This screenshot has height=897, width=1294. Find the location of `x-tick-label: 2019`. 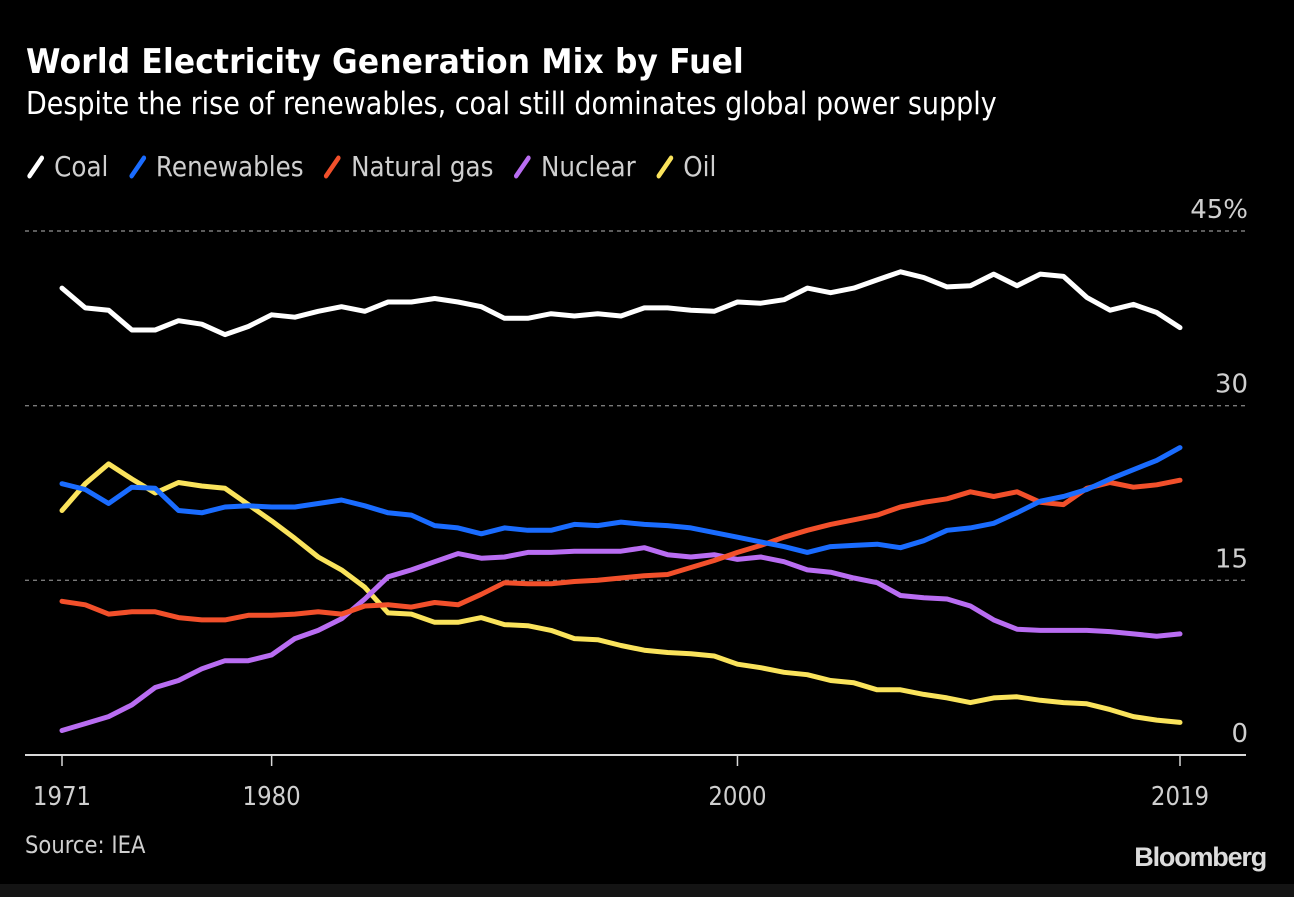

x-tick-label: 2019 is located at coordinates (1180, 796).